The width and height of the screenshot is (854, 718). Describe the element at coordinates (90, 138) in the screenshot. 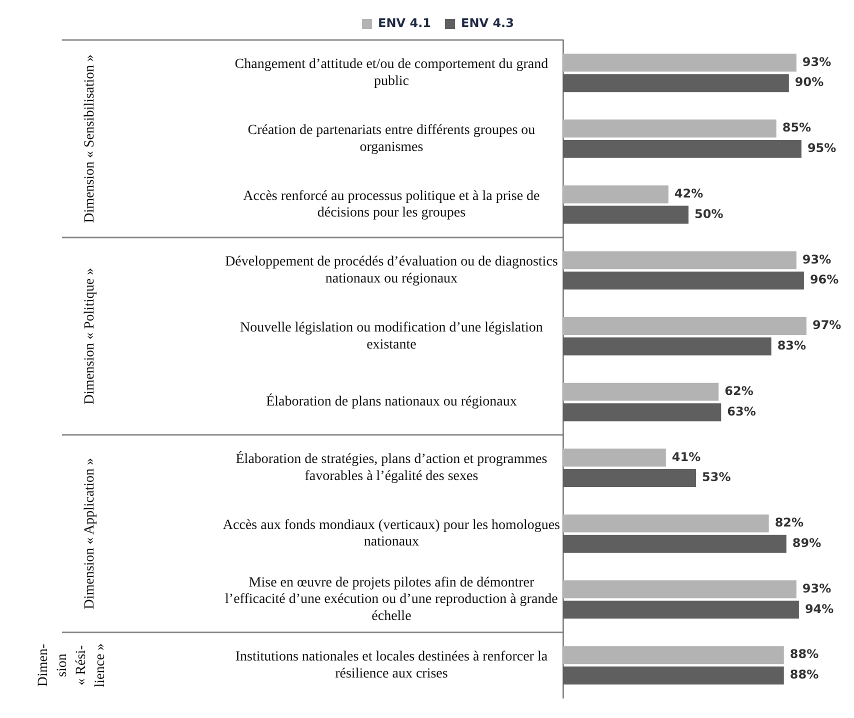

I see `text: Dimension « Sensibilisation »` at that location.